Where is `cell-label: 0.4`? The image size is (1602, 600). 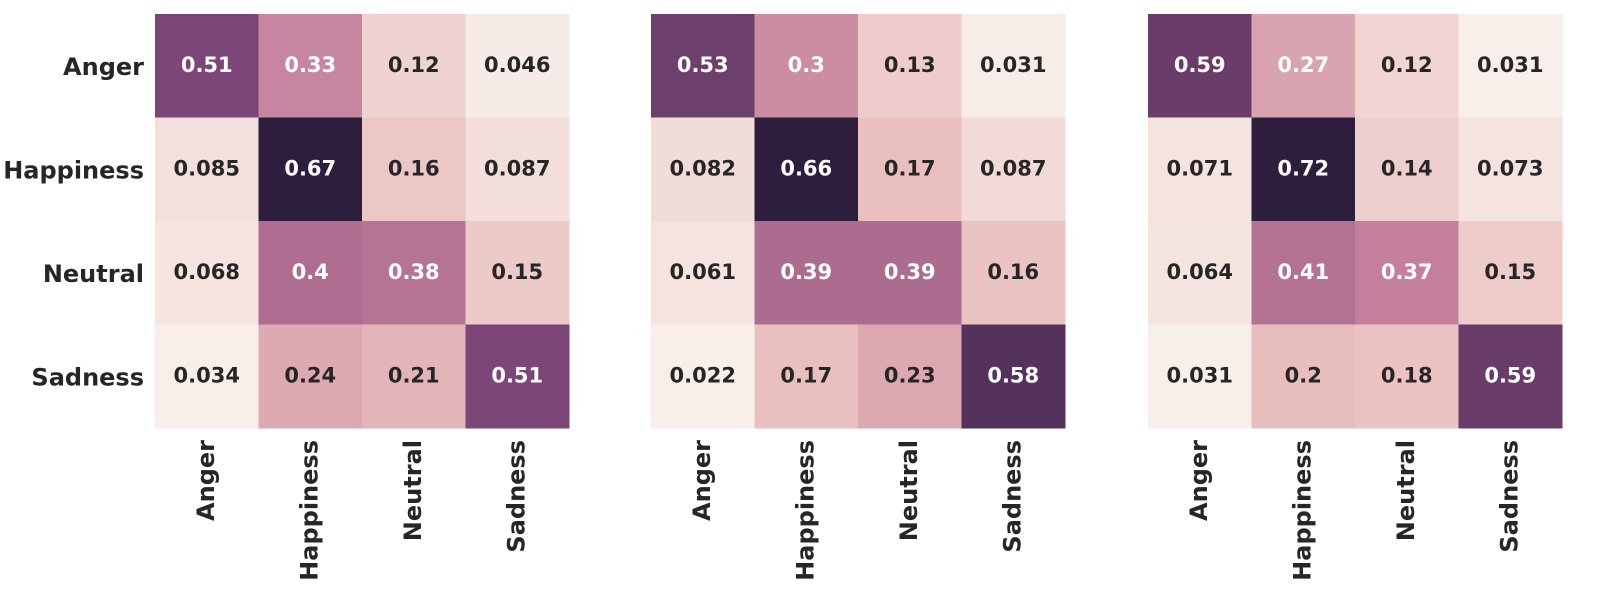
cell-label: 0.4 is located at coordinates (310, 272).